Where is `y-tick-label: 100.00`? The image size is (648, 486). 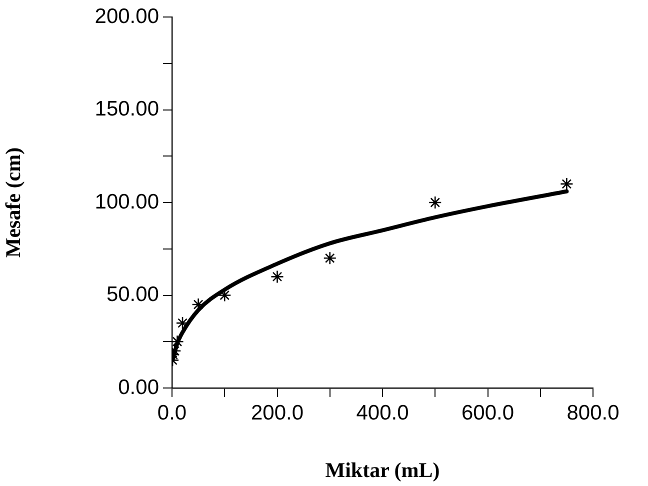 y-tick-label: 100.00 is located at coordinates (126, 202).